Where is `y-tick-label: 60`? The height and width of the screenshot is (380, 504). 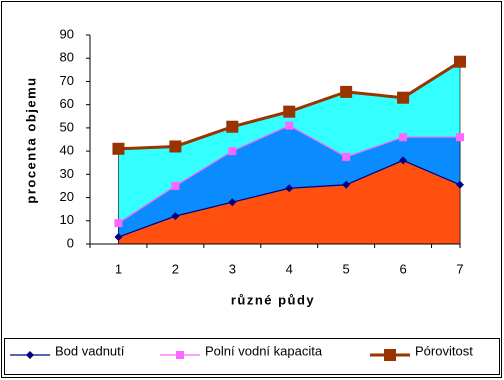 y-tick-label: 60 is located at coordinates (67, 103).